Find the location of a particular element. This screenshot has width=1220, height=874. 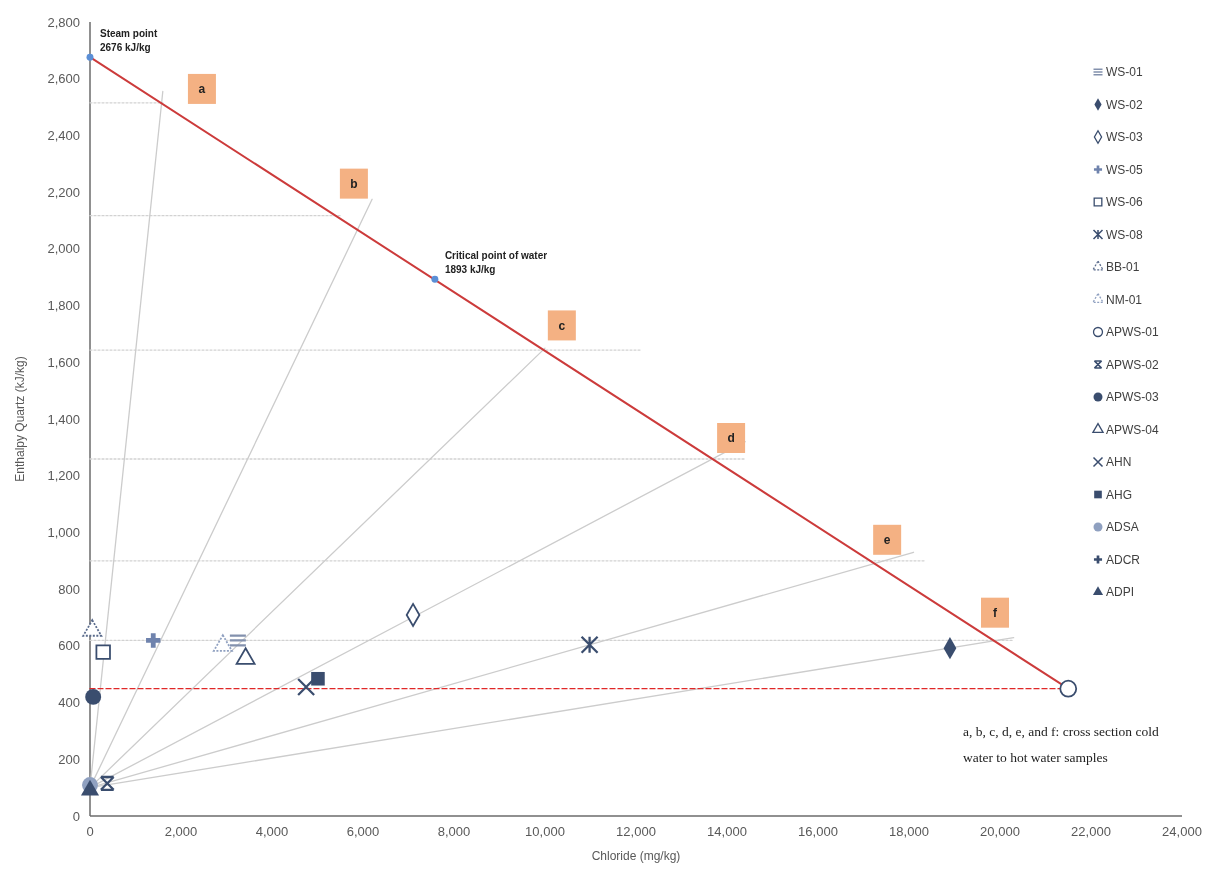

x-tick-label: 8,000 is located at coordinates (454, 831).